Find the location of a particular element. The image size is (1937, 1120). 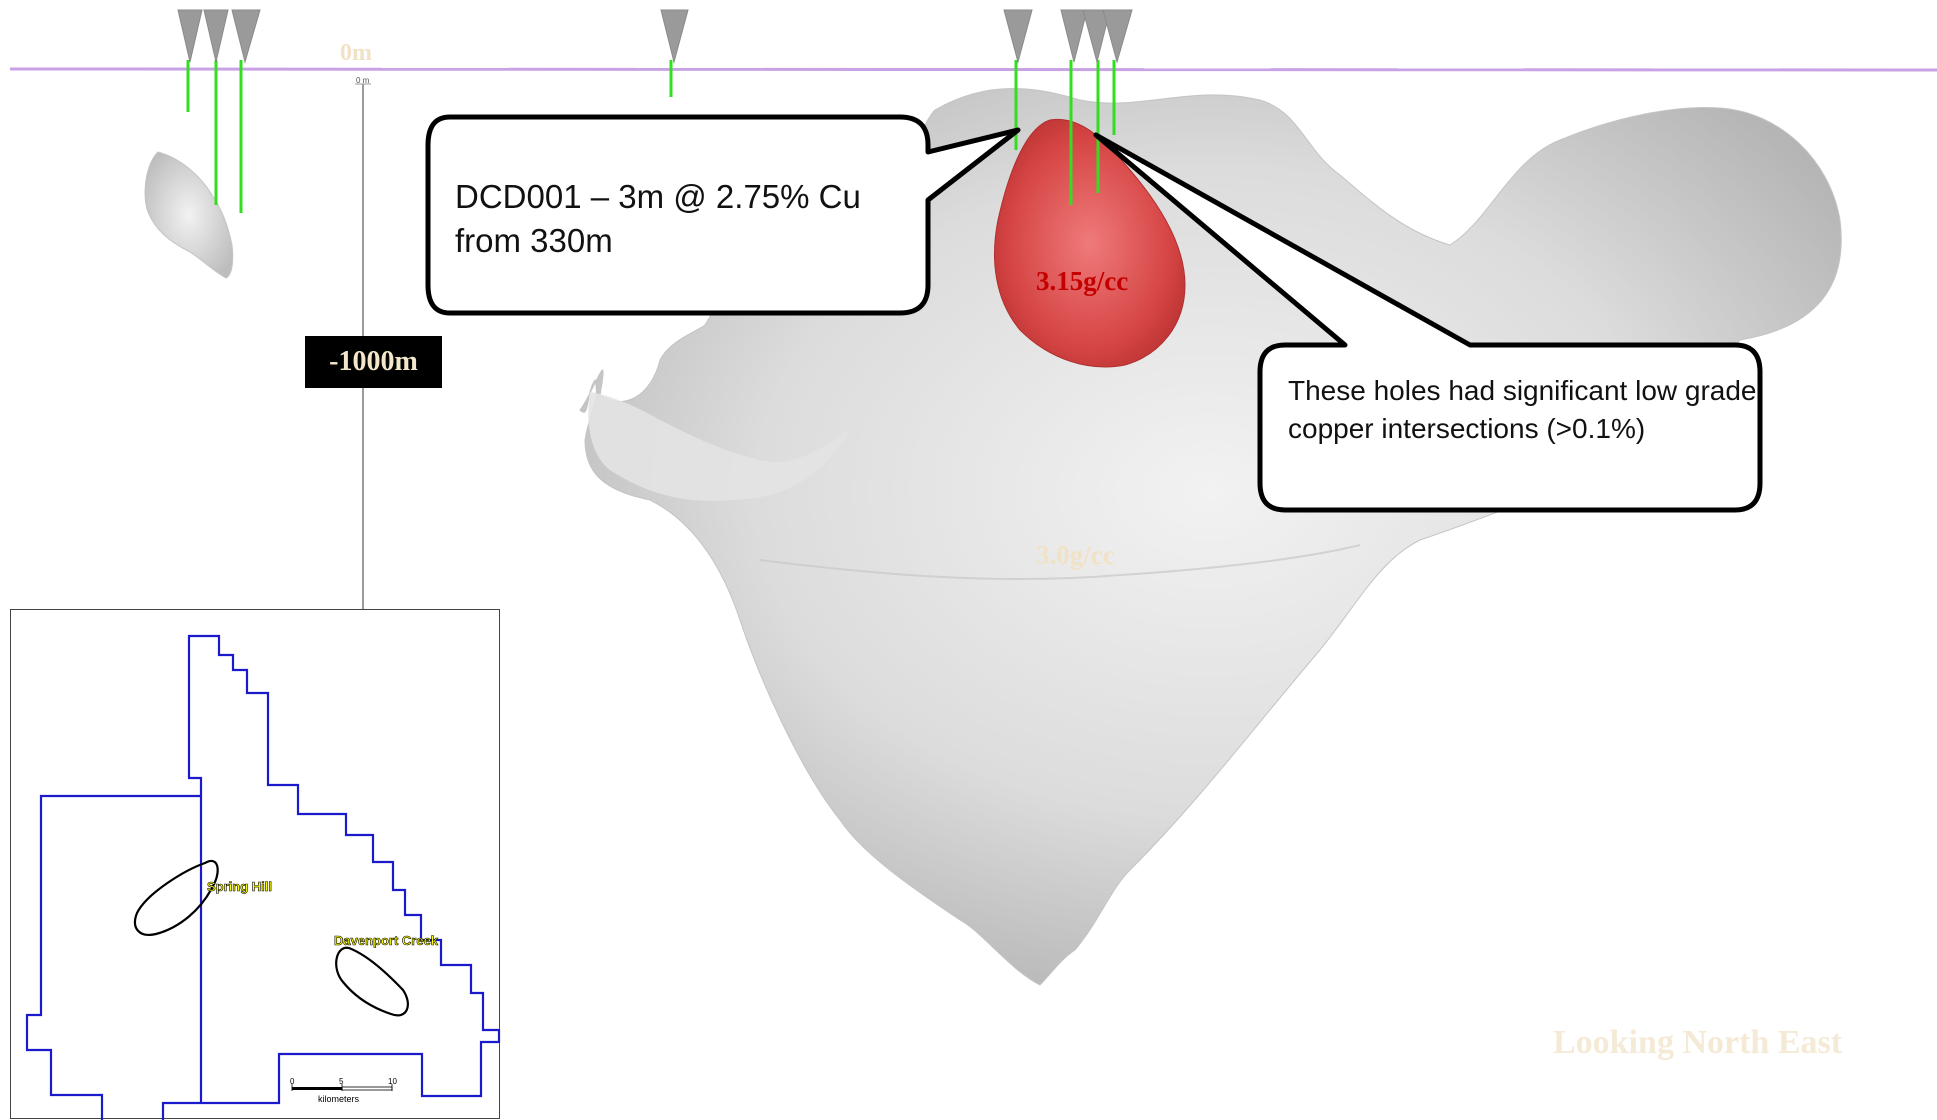

surface-line is located at coordinates (973, 69).